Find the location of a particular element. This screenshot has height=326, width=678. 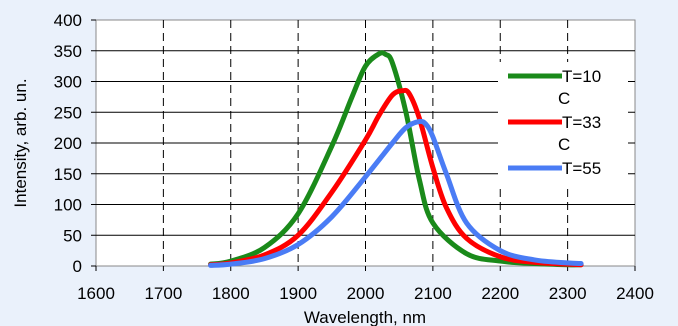

y-tick-label: 0 is located at coordinates (77, 266).